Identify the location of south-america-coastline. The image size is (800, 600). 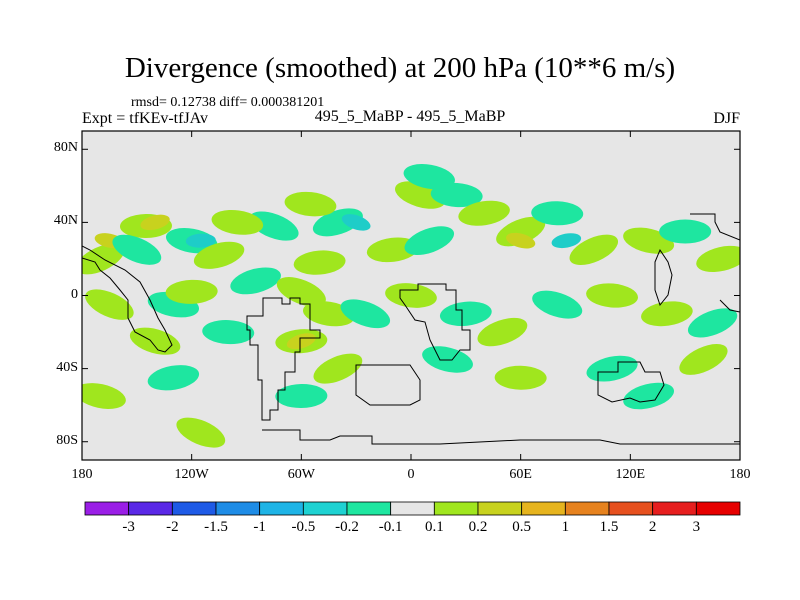
(283, 359).